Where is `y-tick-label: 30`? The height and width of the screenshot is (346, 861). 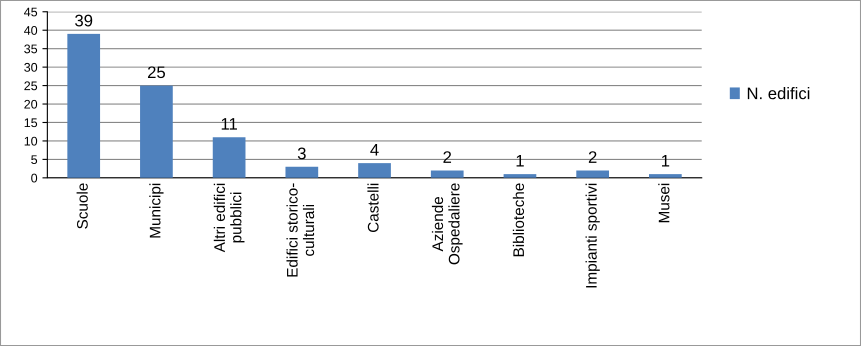 y-tick-label: 30 is located at coordinates (31, 67).